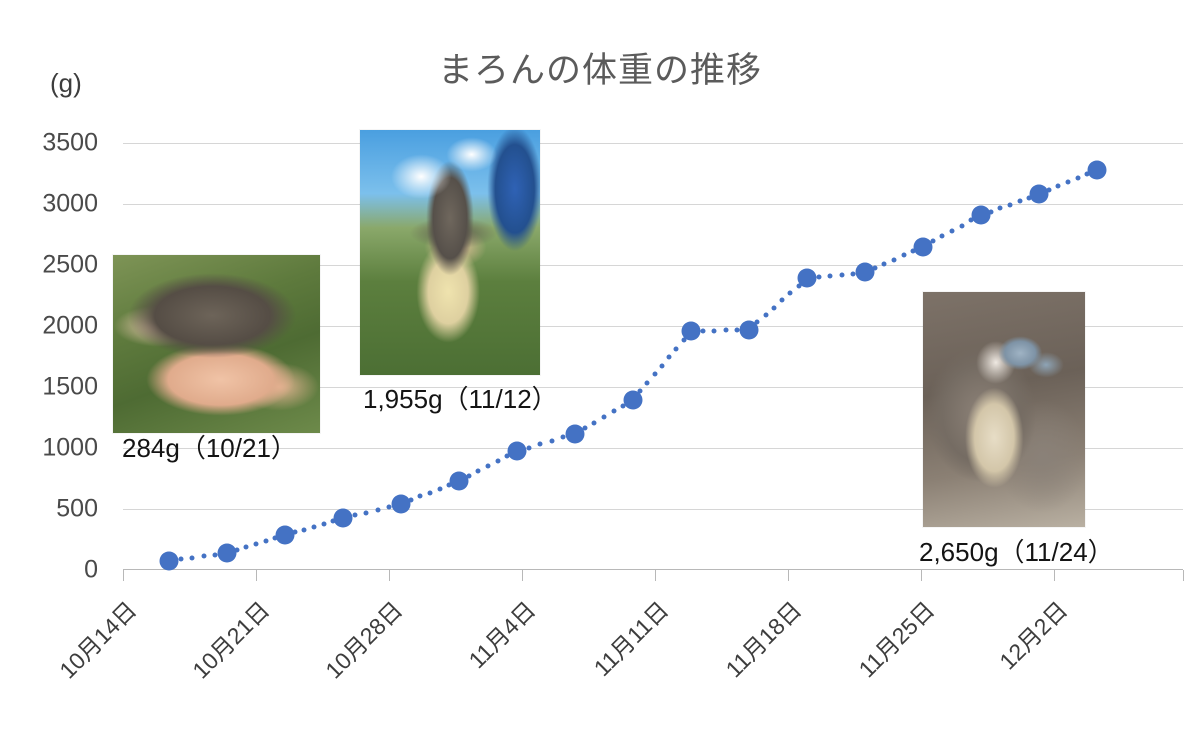 The height and width of the screenshot is (747, 1200). Describe the element at coordinates (631, 639) in the screenshot. I see `x-axis-tick-label: 11月11日` at that location.